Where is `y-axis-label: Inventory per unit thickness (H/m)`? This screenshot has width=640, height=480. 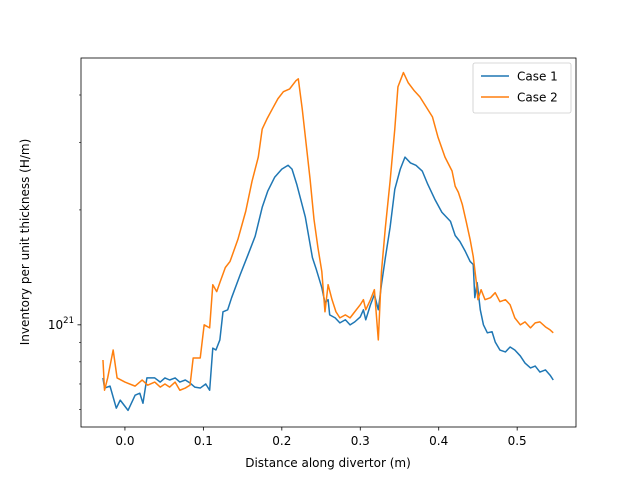 y-axis-label: Inventory per unit thickness (H/m) is located at coordinates (25, 242).